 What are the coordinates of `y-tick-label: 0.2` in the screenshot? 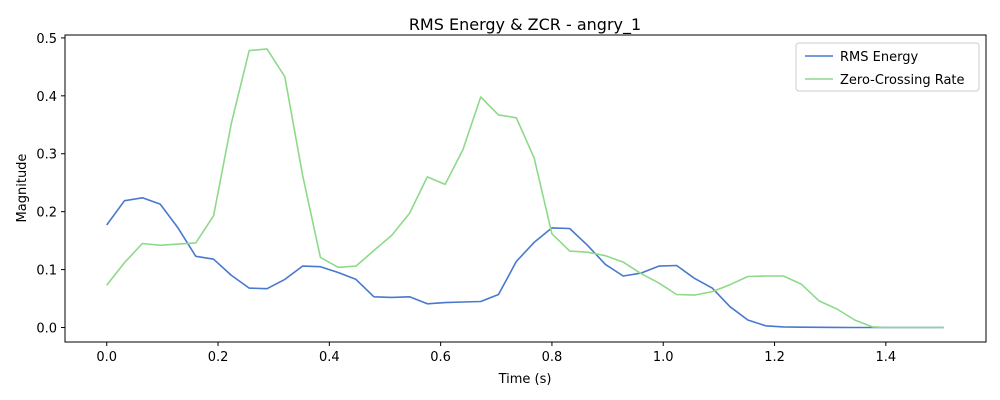 It's located at (46, 213).